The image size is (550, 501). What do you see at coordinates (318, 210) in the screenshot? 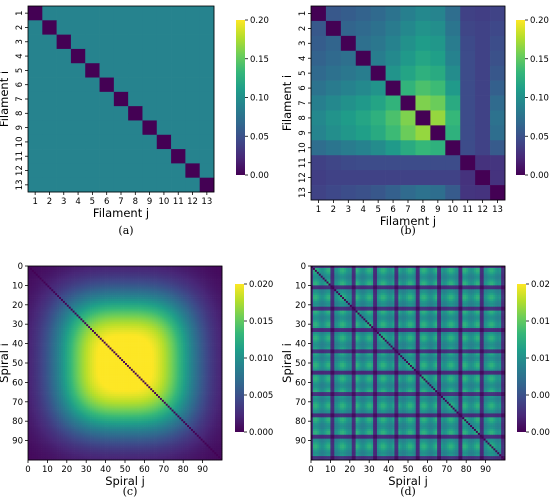
I see `x-tick-label: 1` at bounding box center [318, 210].